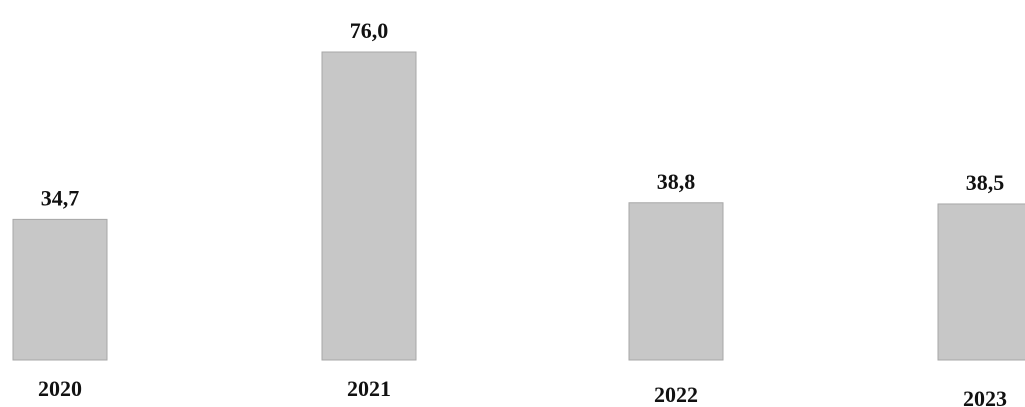 The width and height of the screenshot is (1025, 407). I want to click on bar-2022, so click(676, 281).